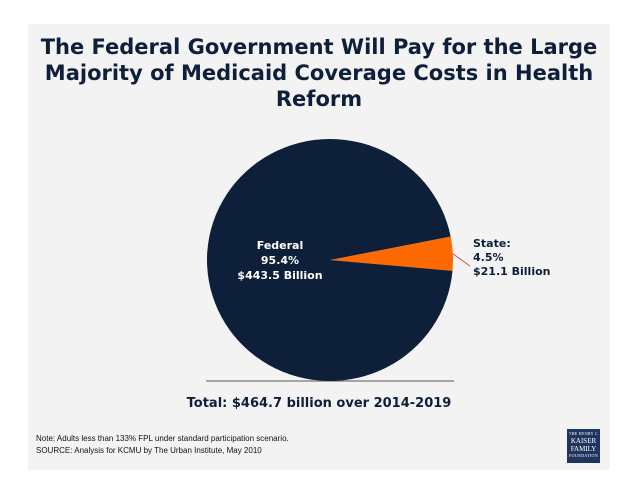  I want to click on logo-line-3: FAMILY, so click(583, 449).